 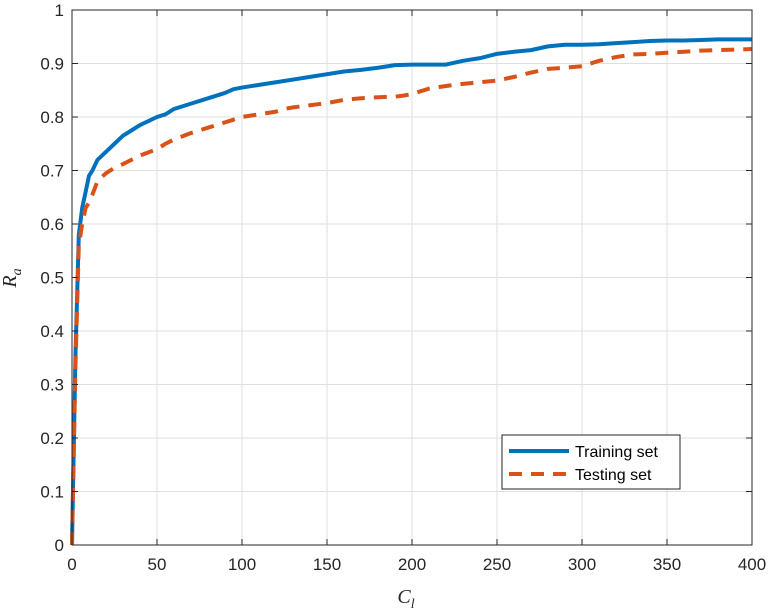 I want to click on svg-text: Cl, so click(x=405, y=599).